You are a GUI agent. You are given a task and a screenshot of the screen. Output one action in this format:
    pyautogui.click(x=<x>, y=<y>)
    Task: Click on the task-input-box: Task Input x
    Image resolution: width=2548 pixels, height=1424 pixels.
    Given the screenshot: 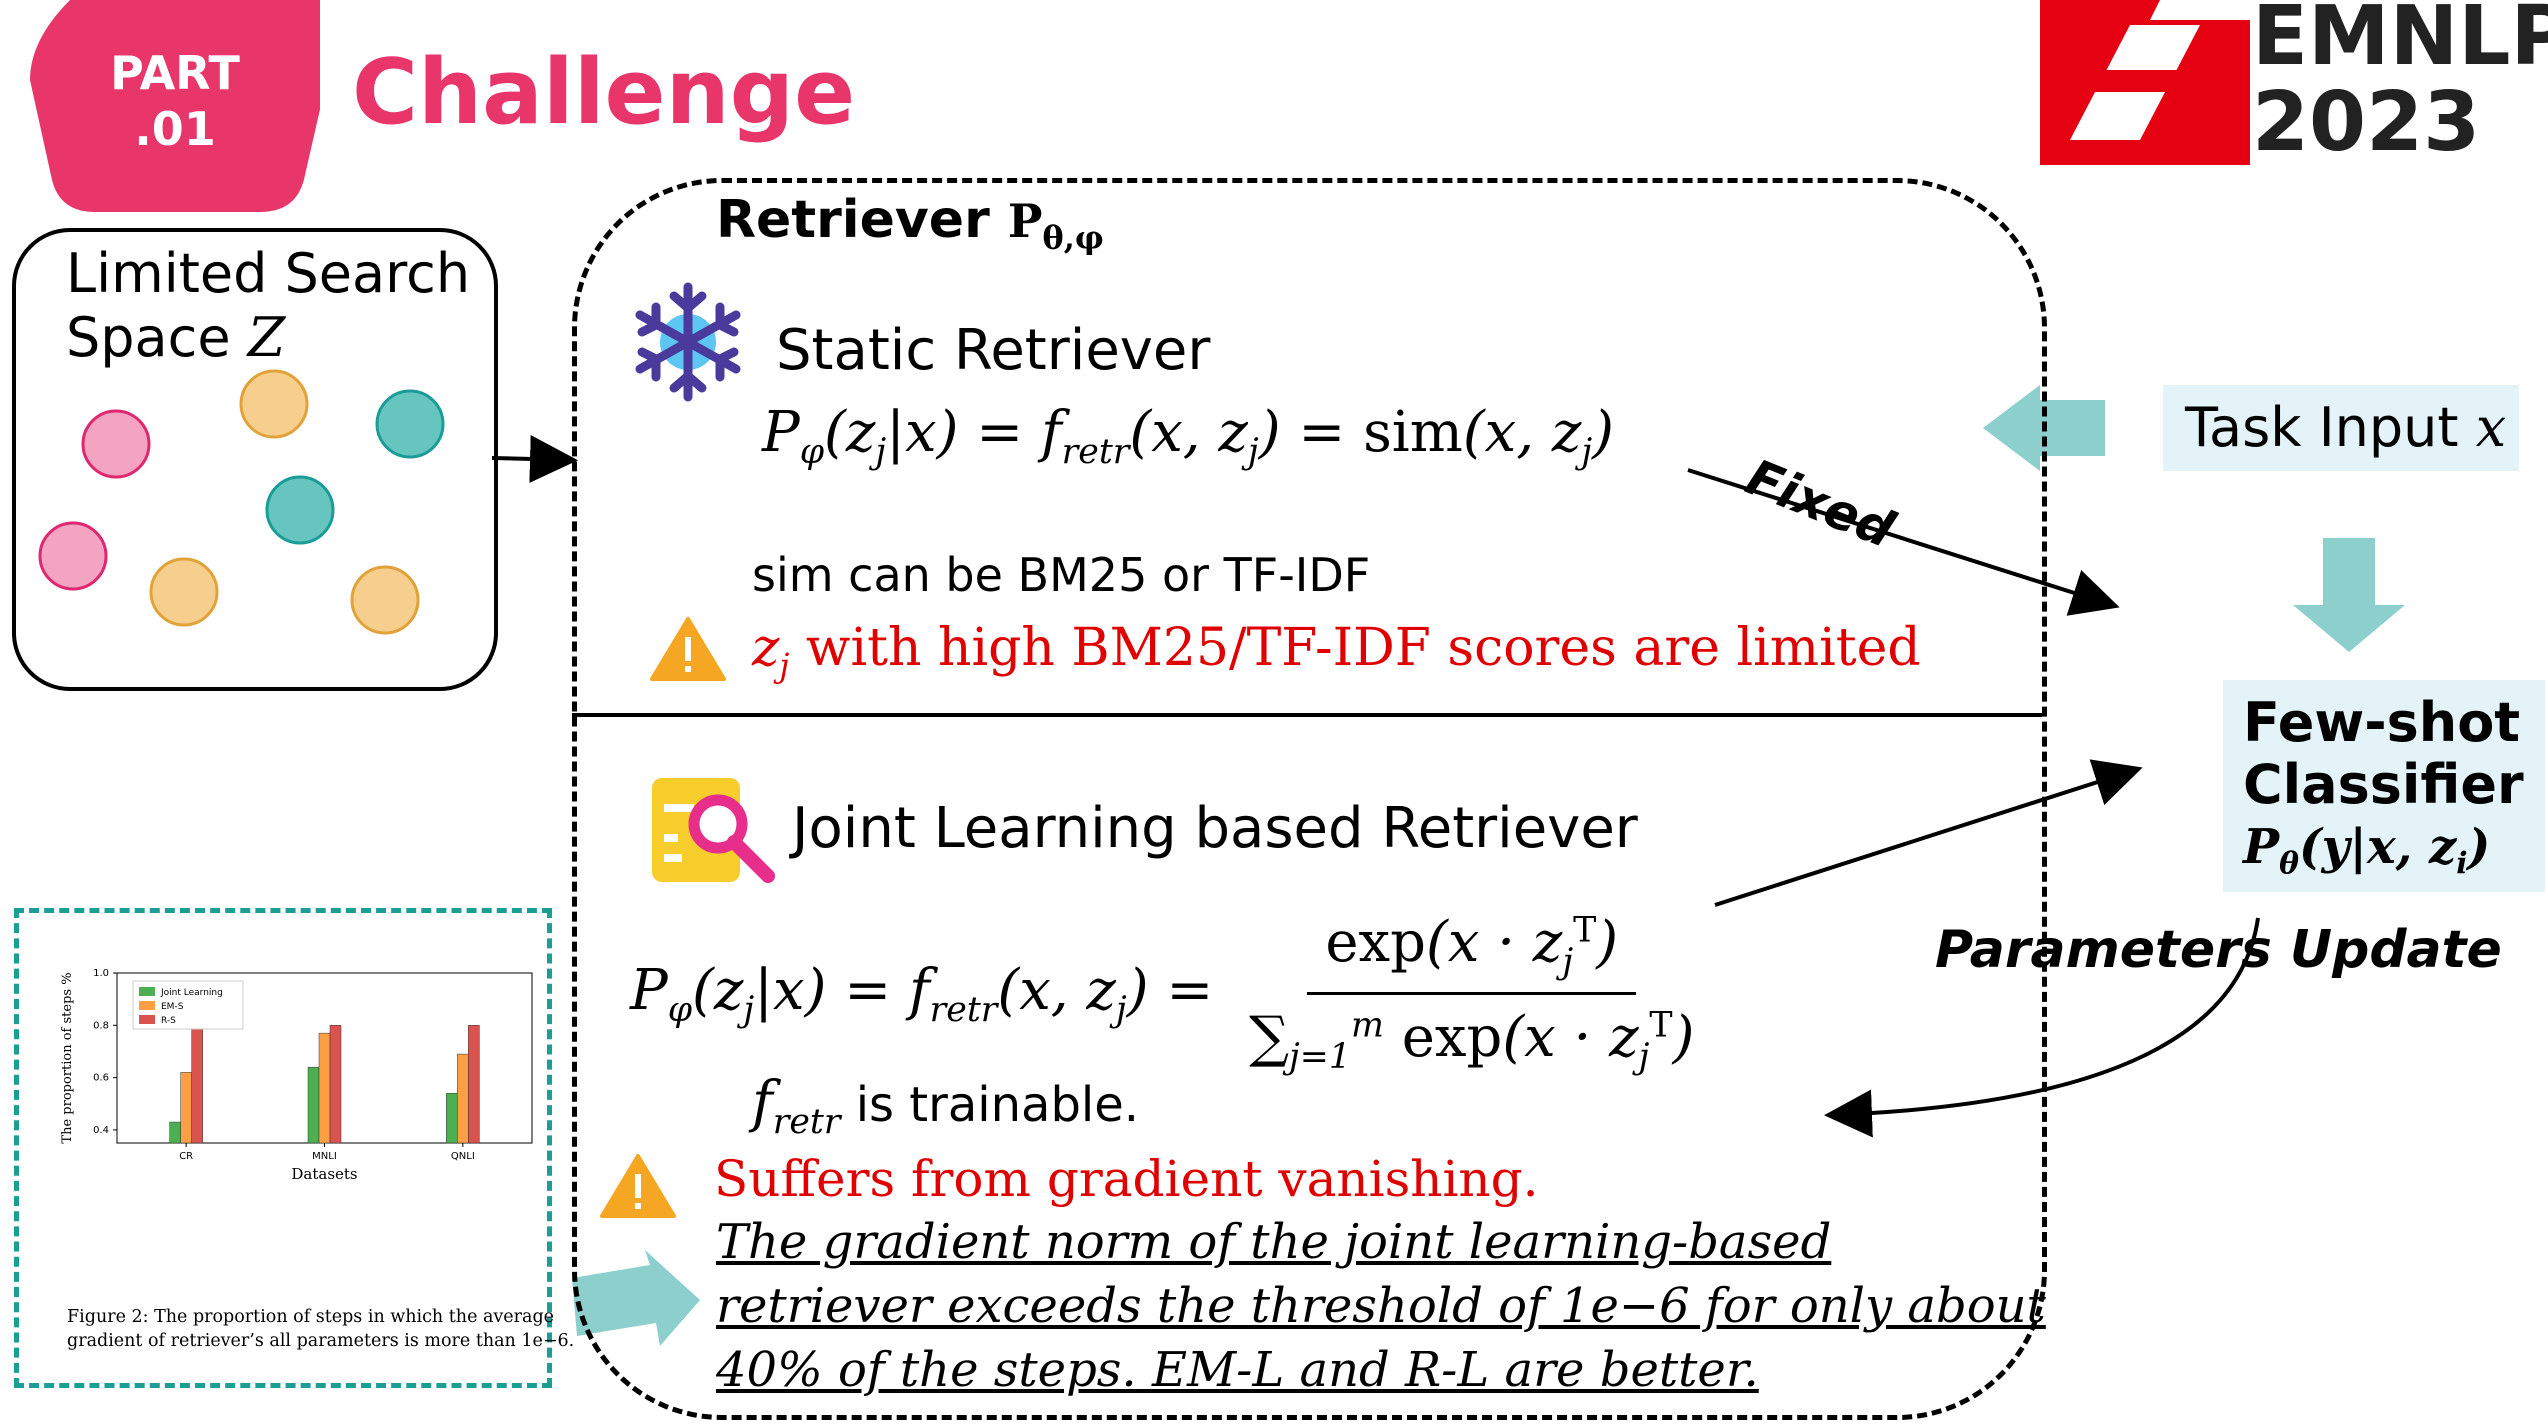 What is the action you would take?
    pyautogui.click(x=2341, y=428)
    